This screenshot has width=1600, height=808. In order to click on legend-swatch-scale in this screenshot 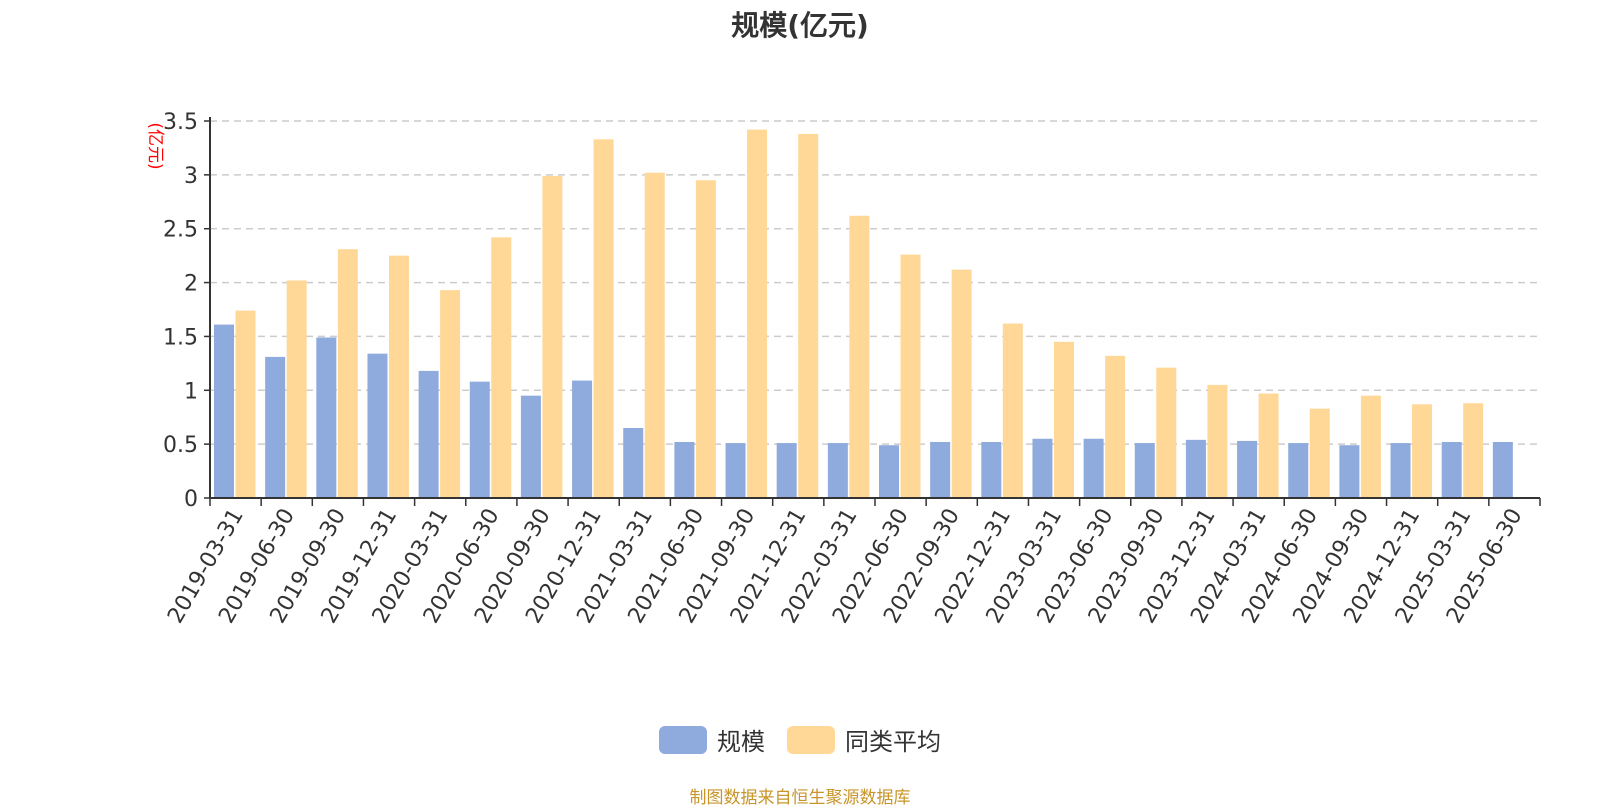, I will do `click(683, 739)`.